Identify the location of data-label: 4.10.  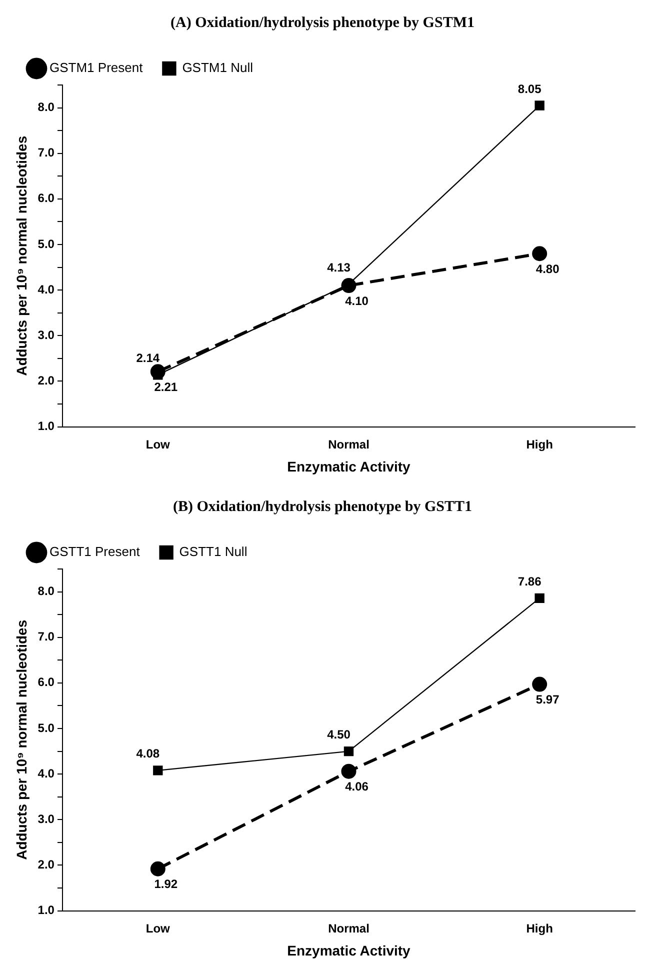
(357, 301).